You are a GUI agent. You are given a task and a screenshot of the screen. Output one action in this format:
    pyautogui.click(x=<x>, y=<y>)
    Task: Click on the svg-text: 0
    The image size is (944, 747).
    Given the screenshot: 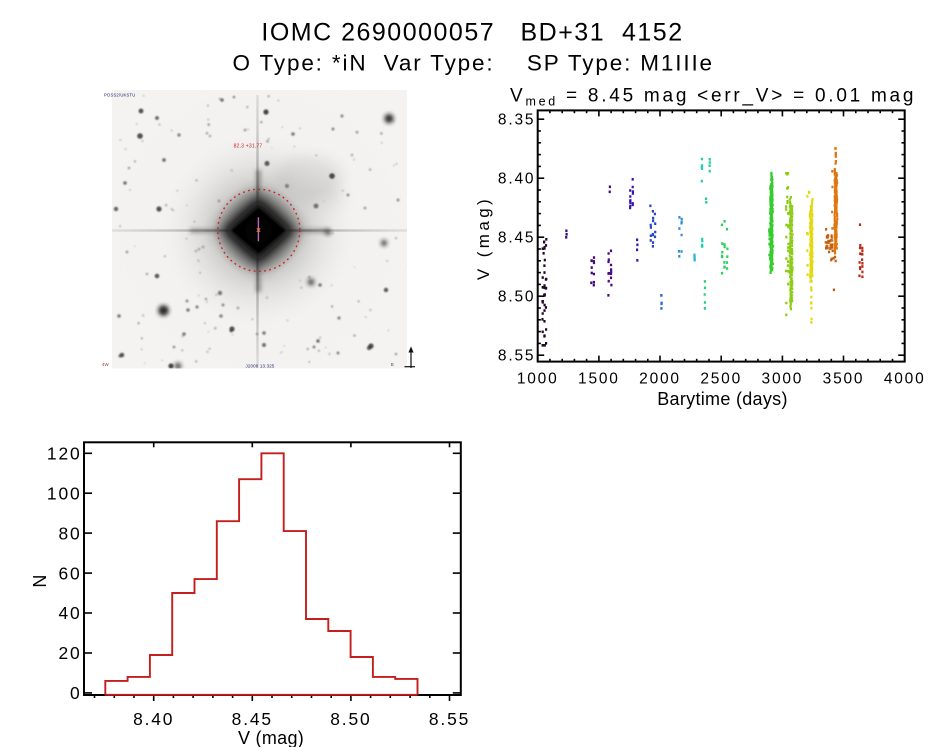 What is the action you would take?
    pyautogui.click(x=76, y=693)
    